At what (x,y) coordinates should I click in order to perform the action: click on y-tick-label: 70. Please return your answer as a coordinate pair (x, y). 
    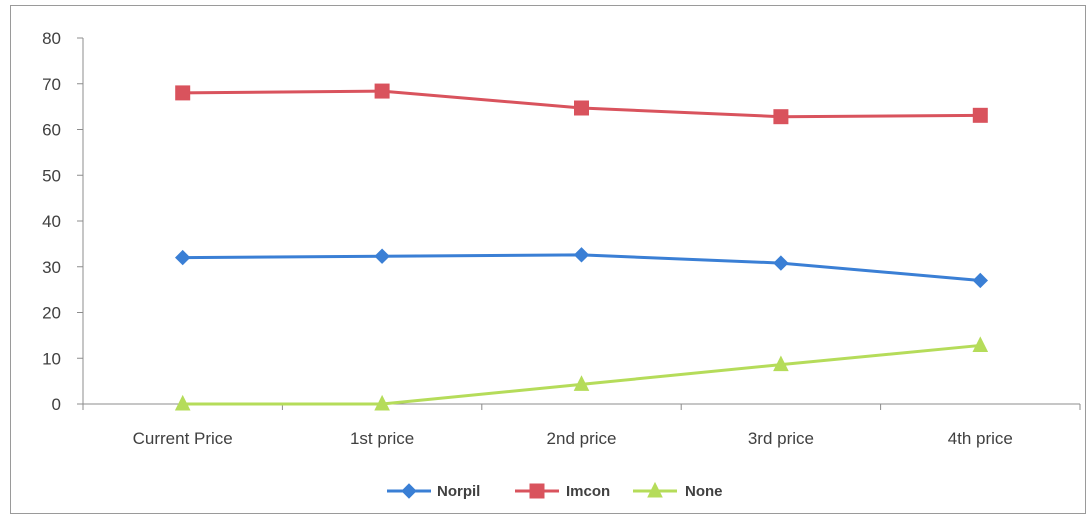
    Looking at the image, I should click on (51, 84).